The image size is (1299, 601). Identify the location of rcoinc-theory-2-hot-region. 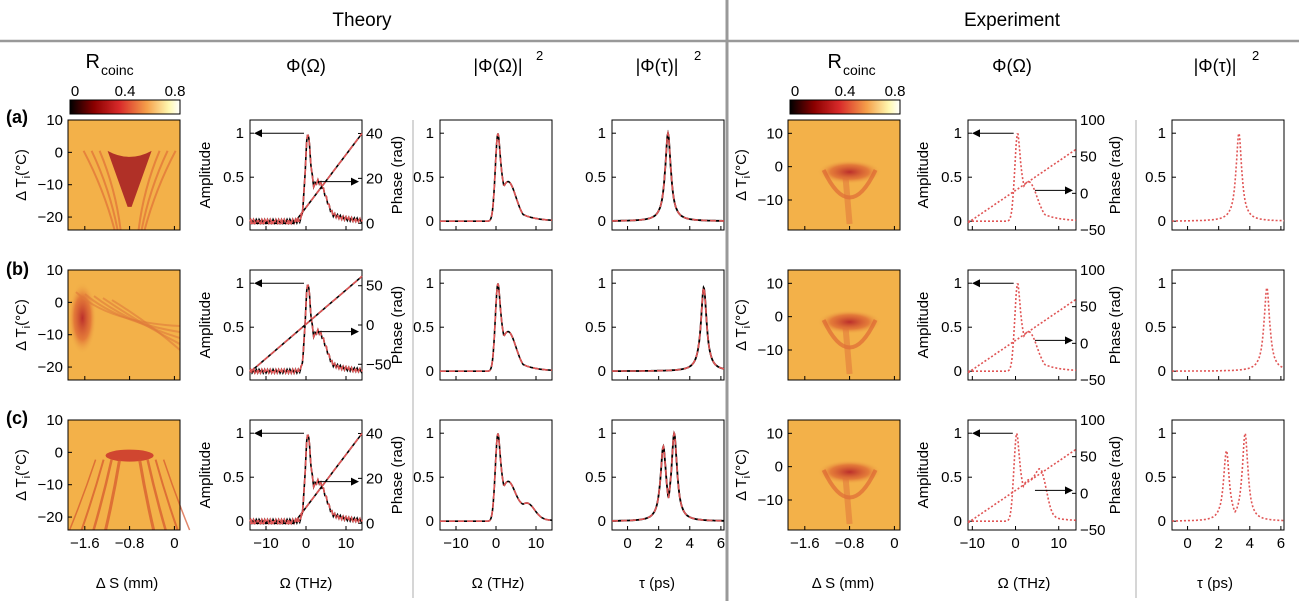
(82, 318).